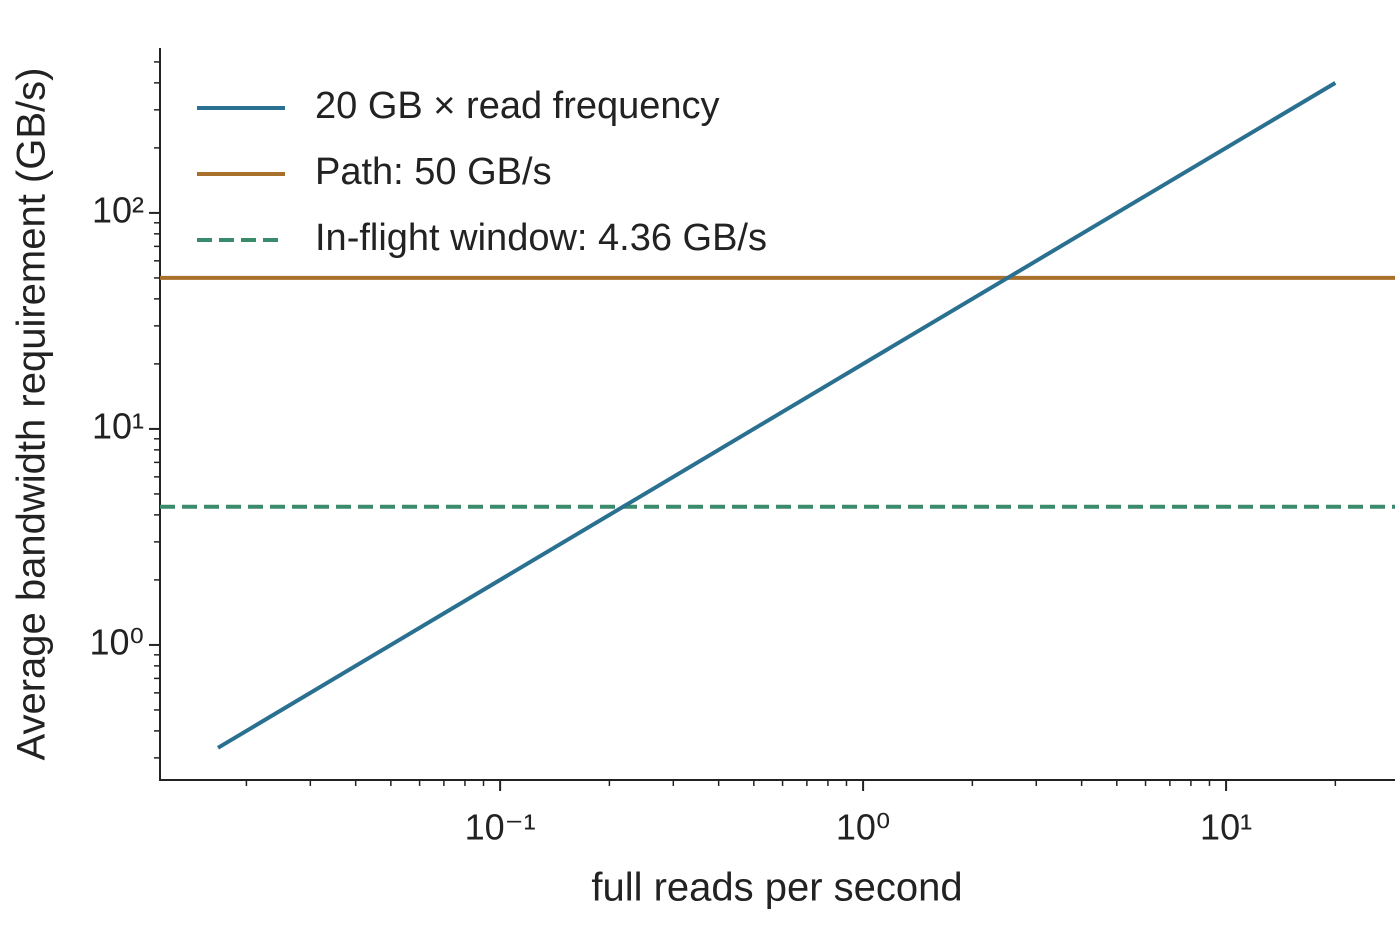 This screenshot has height=930, width=1400. What do you see at coordinates (118, 209) in the screenshot?
I see `y-tick-label: 10²` at bounding box center [118, 209].